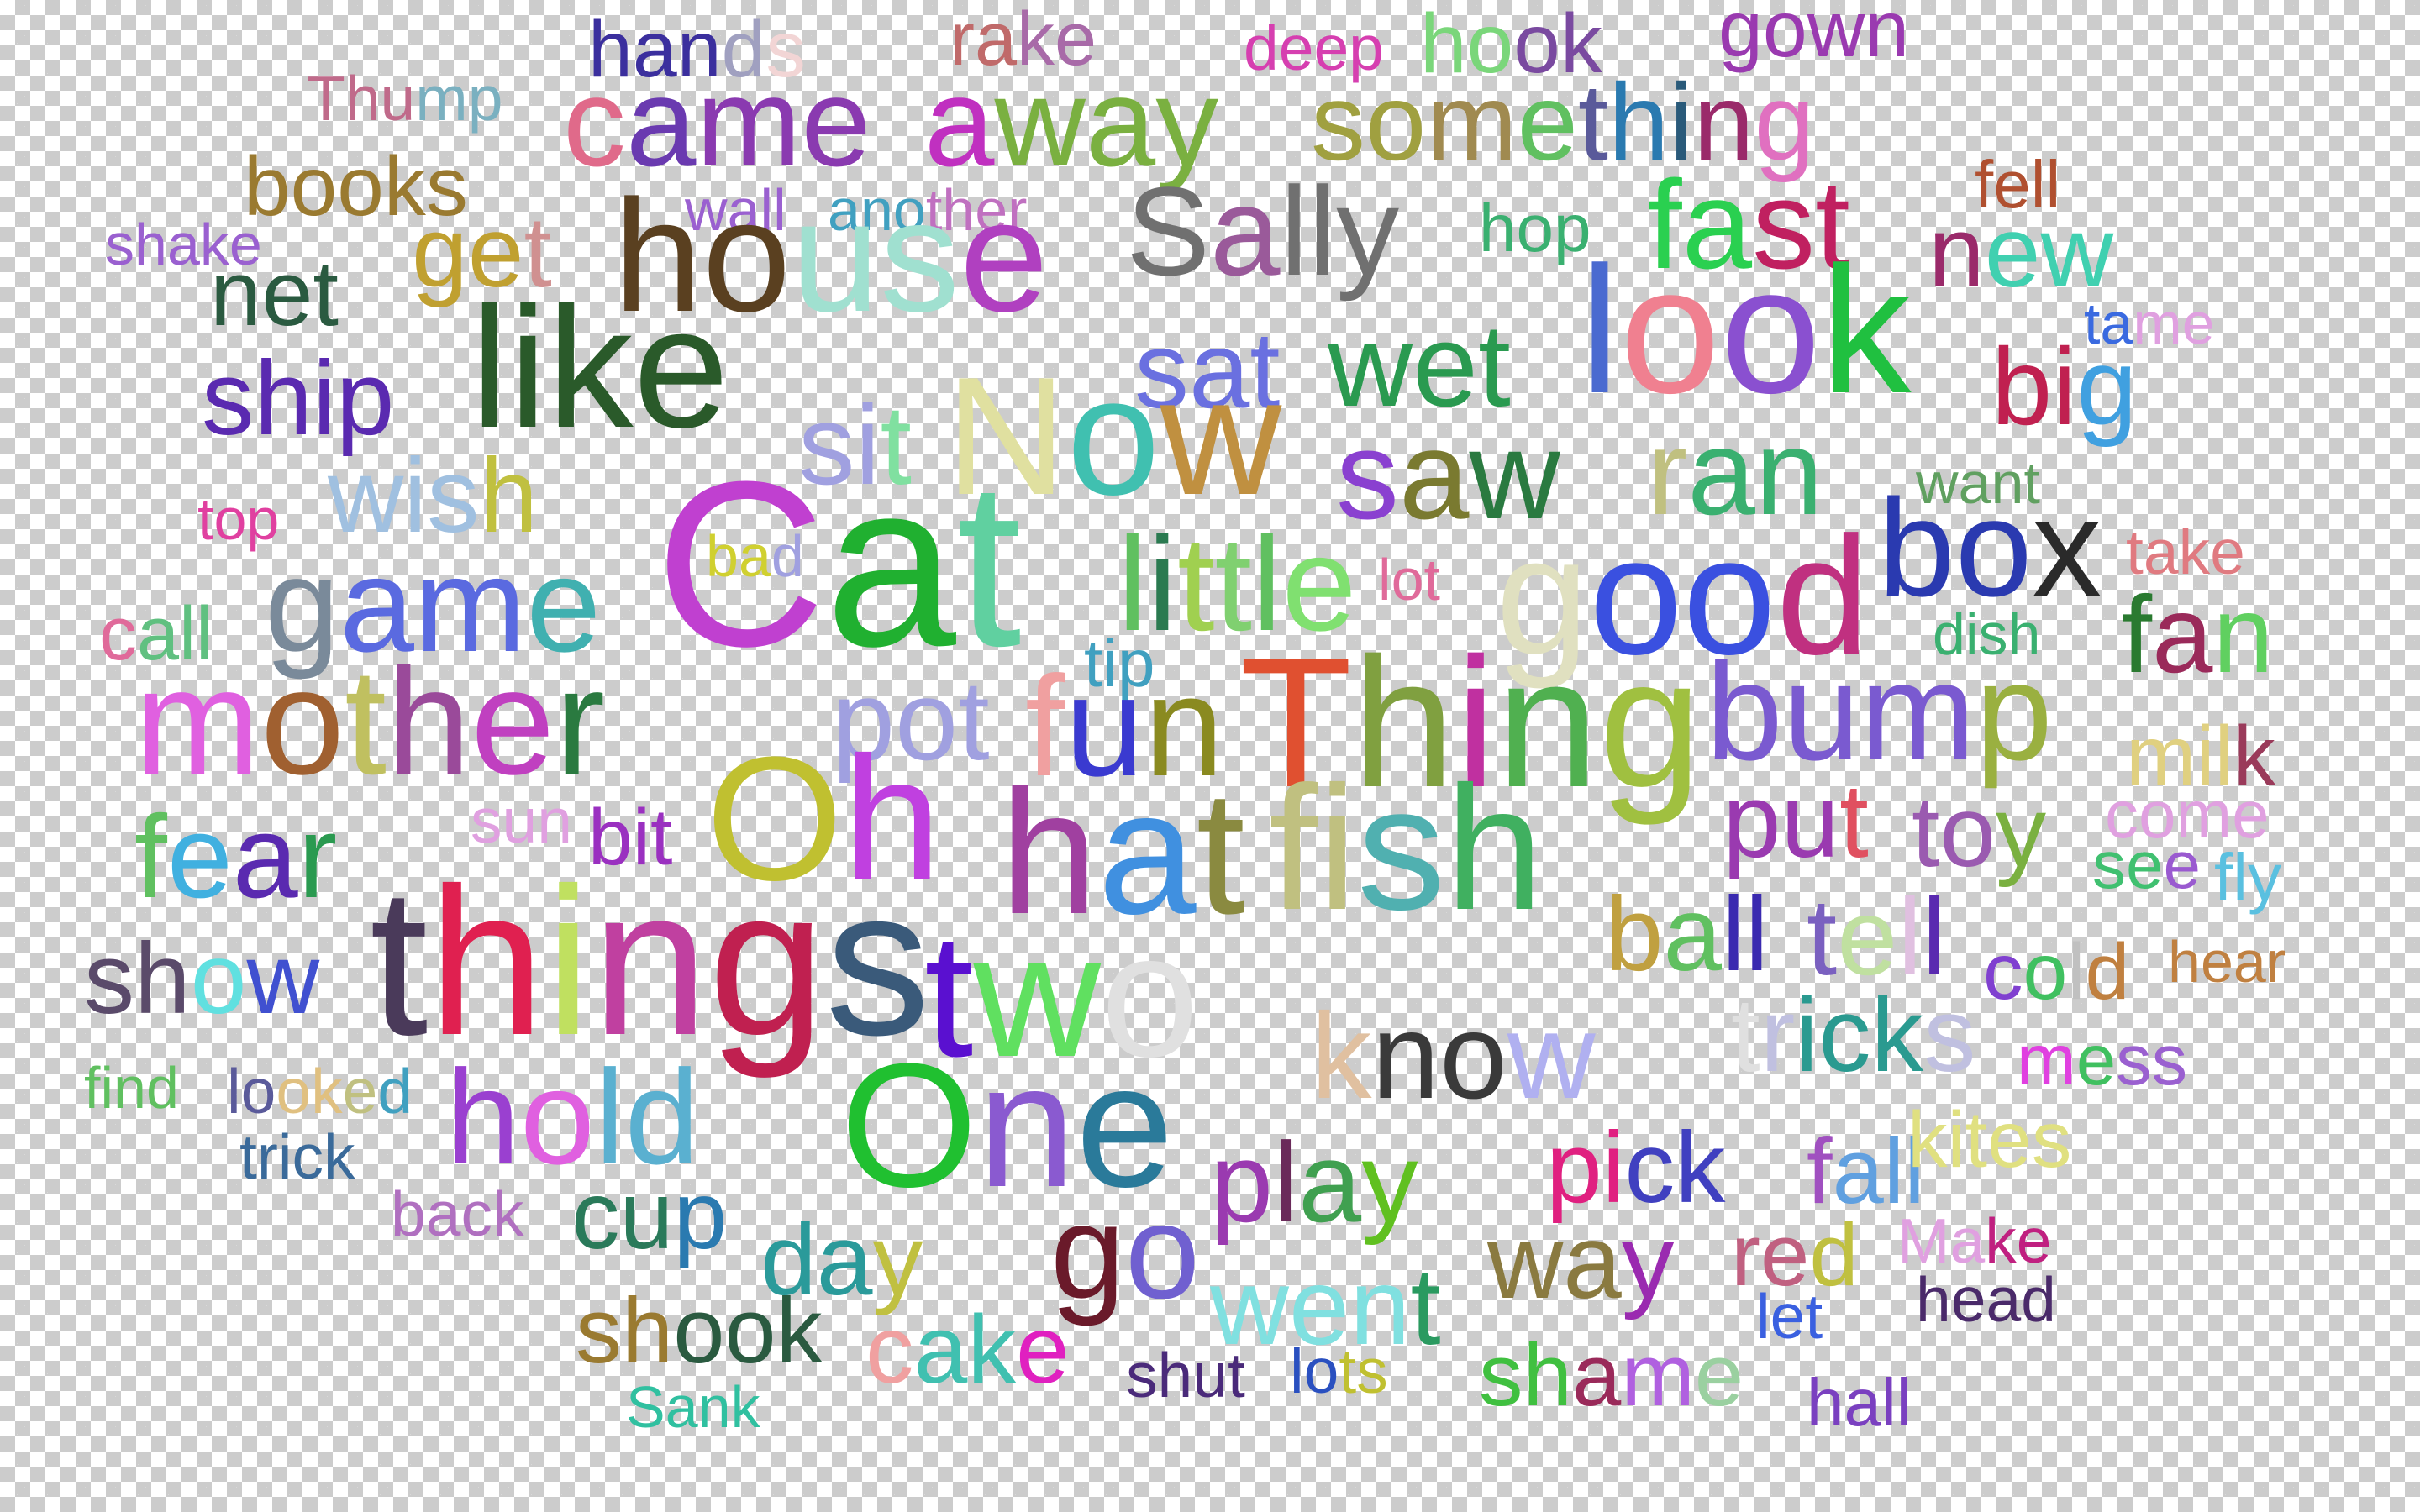 The height and width of the screenshot is (1512, 2420). Describe the element at coordinates (1125, 1251) in the screenshot. I see `word-go: go` at that location.